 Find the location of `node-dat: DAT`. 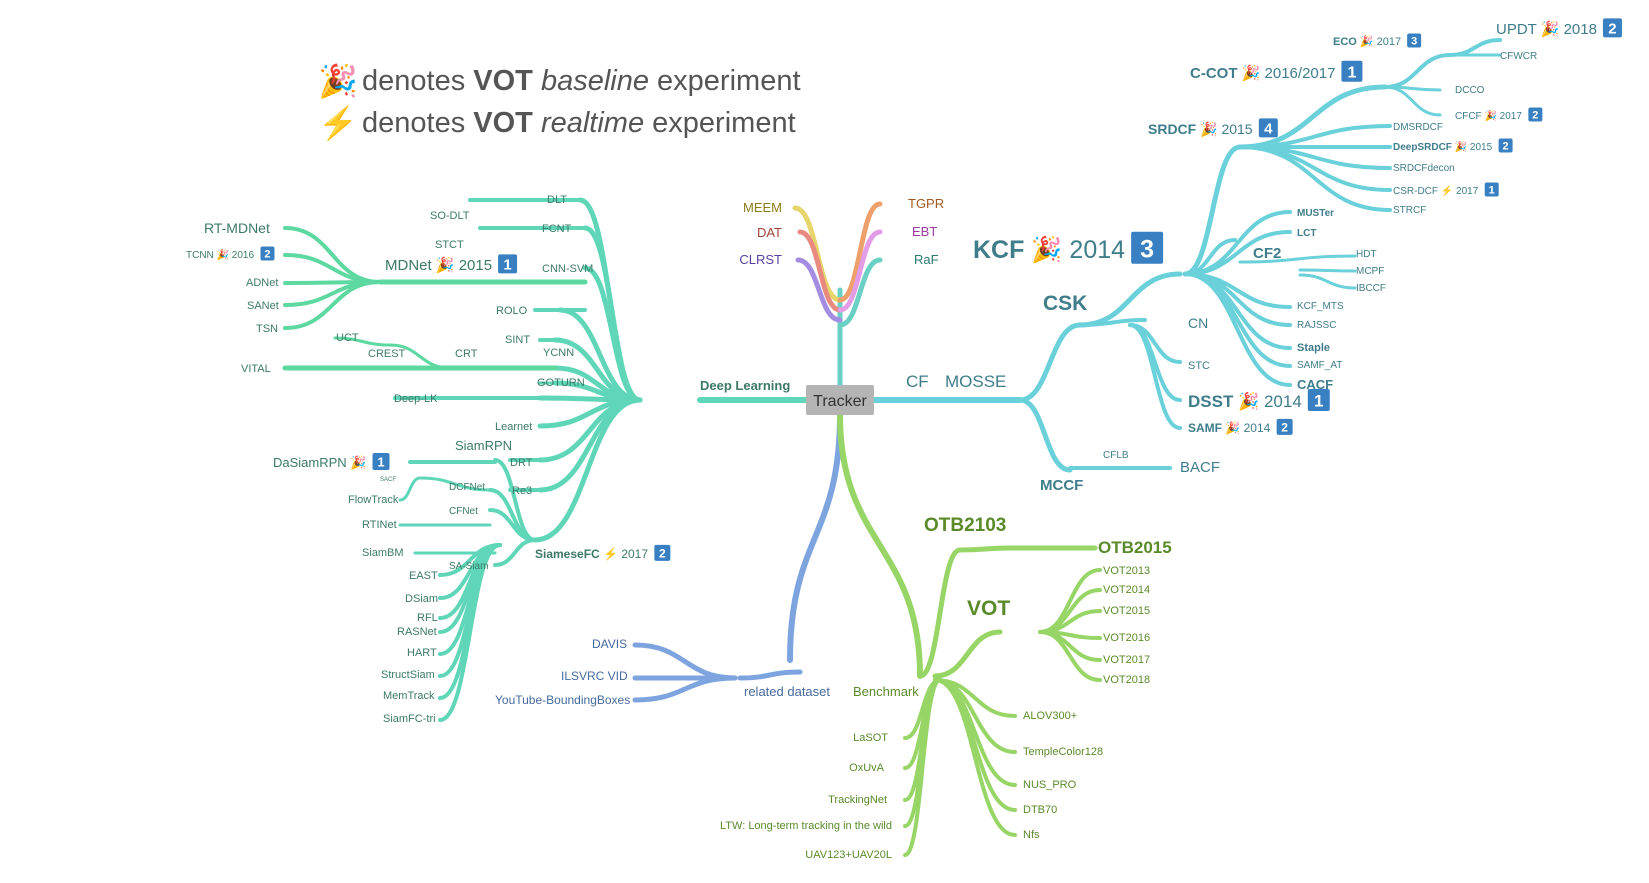

node-dat: DAT is located at coordinates (769, 232).